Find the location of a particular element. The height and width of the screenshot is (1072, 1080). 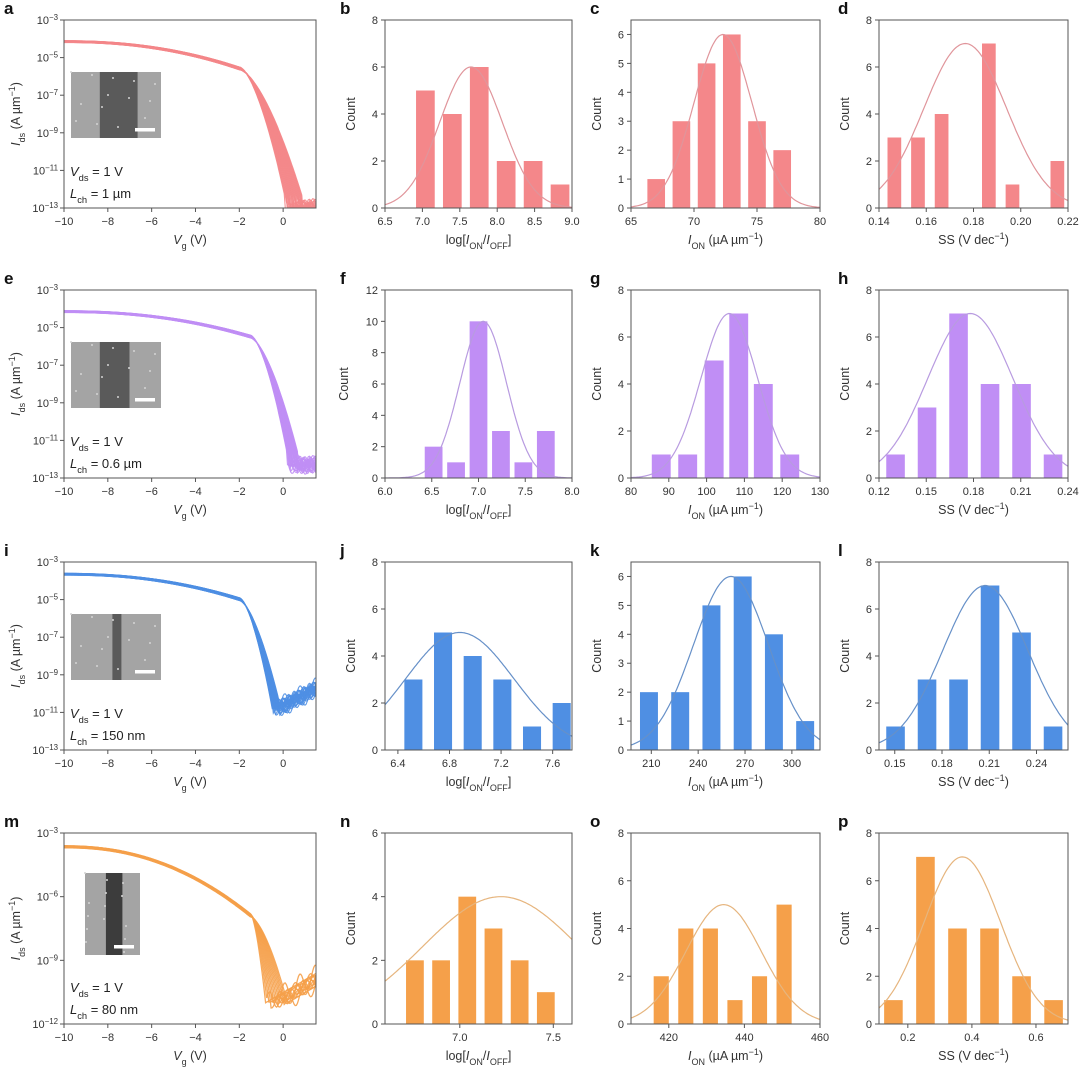

transfer-curves is located at coordinates (190, 124).